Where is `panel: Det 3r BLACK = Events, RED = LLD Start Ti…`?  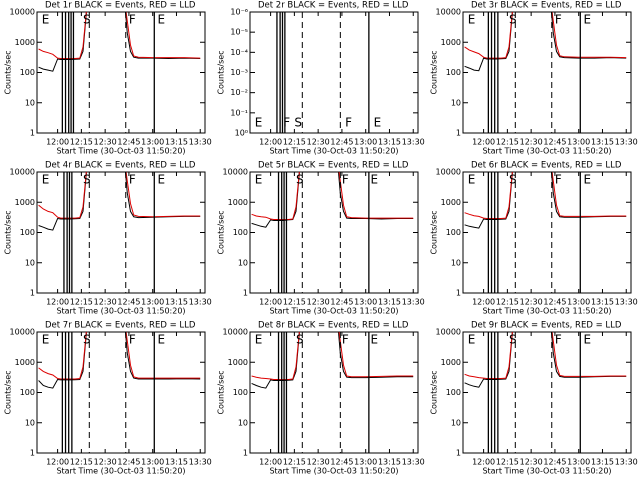
panel: Det 3r BLACK = Events, RED = LLD Start Ti… is located at coordinates (534, 78).